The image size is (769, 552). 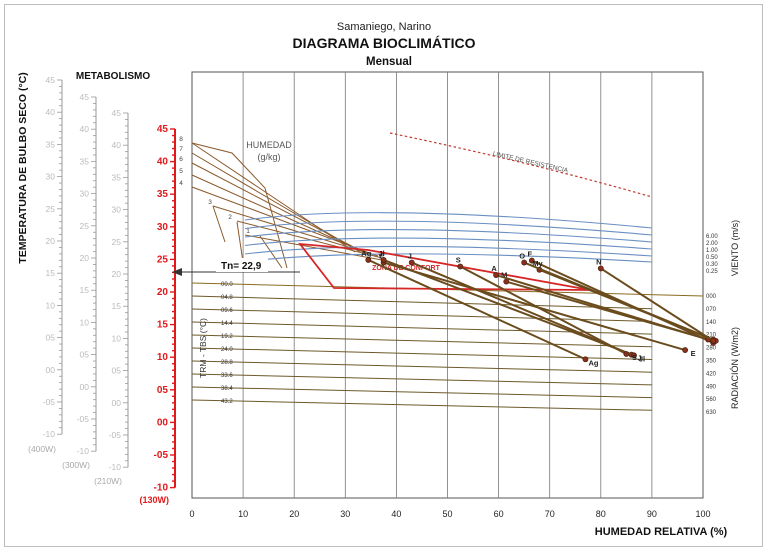 What do you see at coordinates (550, 514) in the screenshot?
I see `x-tick-label: 70` at bounding box center [550, 514].